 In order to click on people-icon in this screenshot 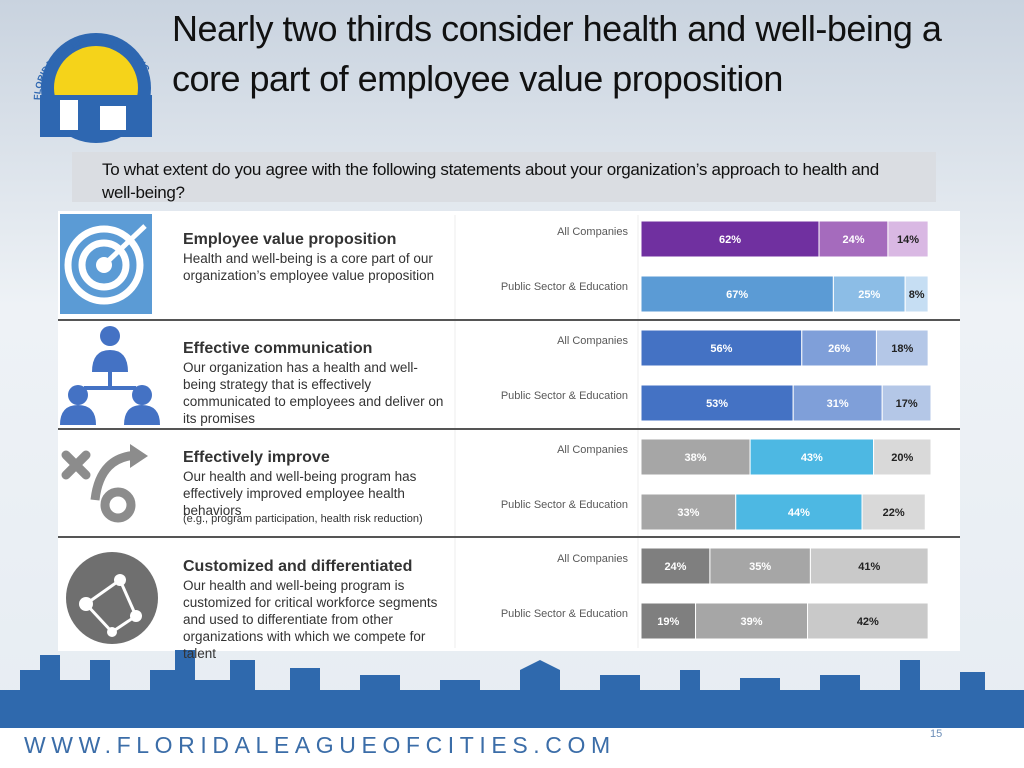, I will do `click(110, 375)`.